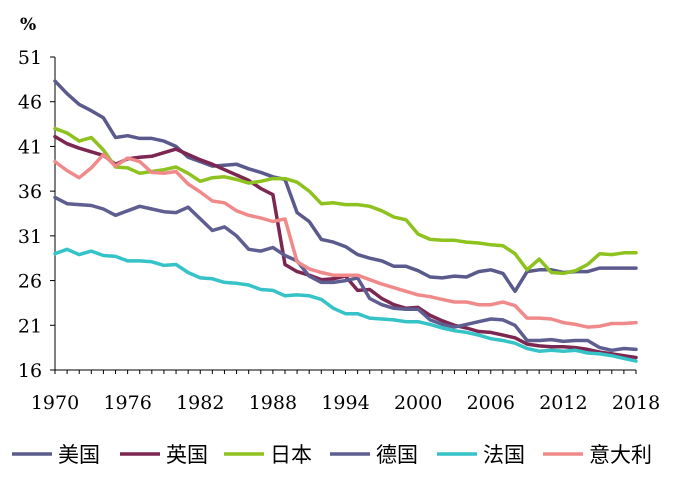  What do you see at coordinates (345, 403) in the screenshot?
I see `x-tick-label: 1994` at bounding box center [345, 403].